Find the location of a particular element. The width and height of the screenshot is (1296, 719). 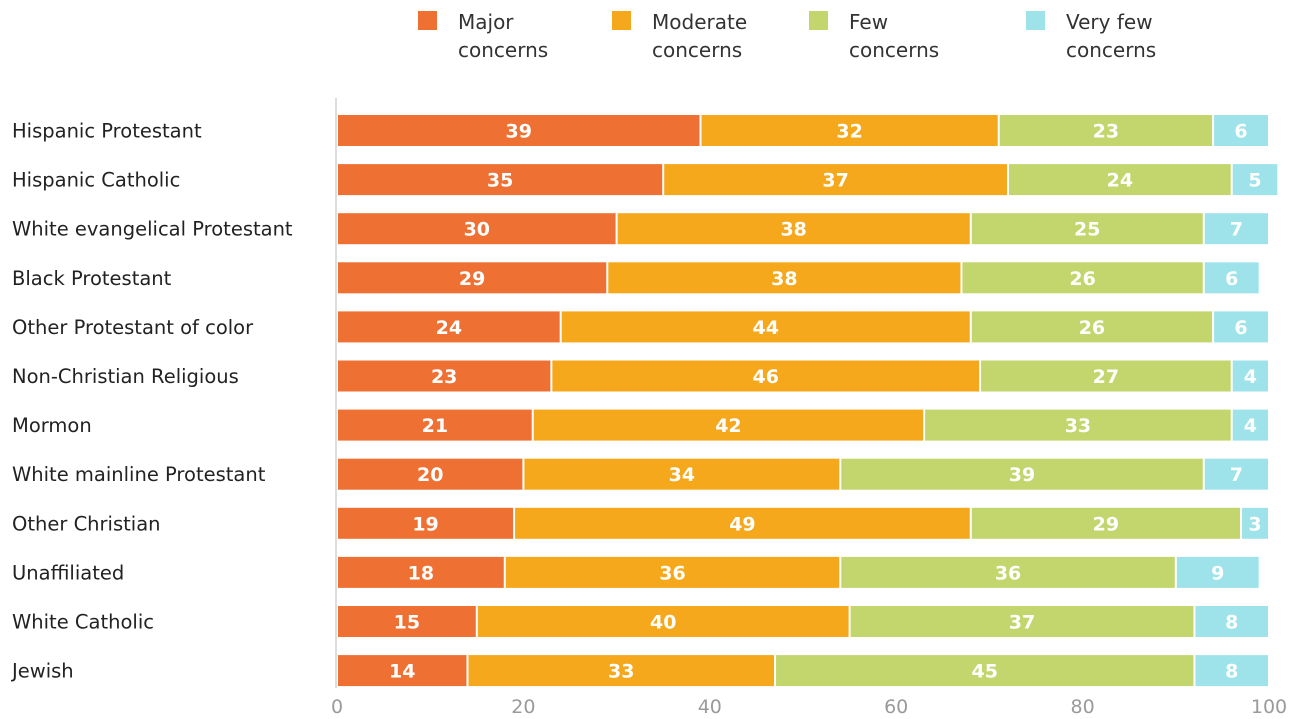

category-label: Jewish is located at coordinates (42, 671).